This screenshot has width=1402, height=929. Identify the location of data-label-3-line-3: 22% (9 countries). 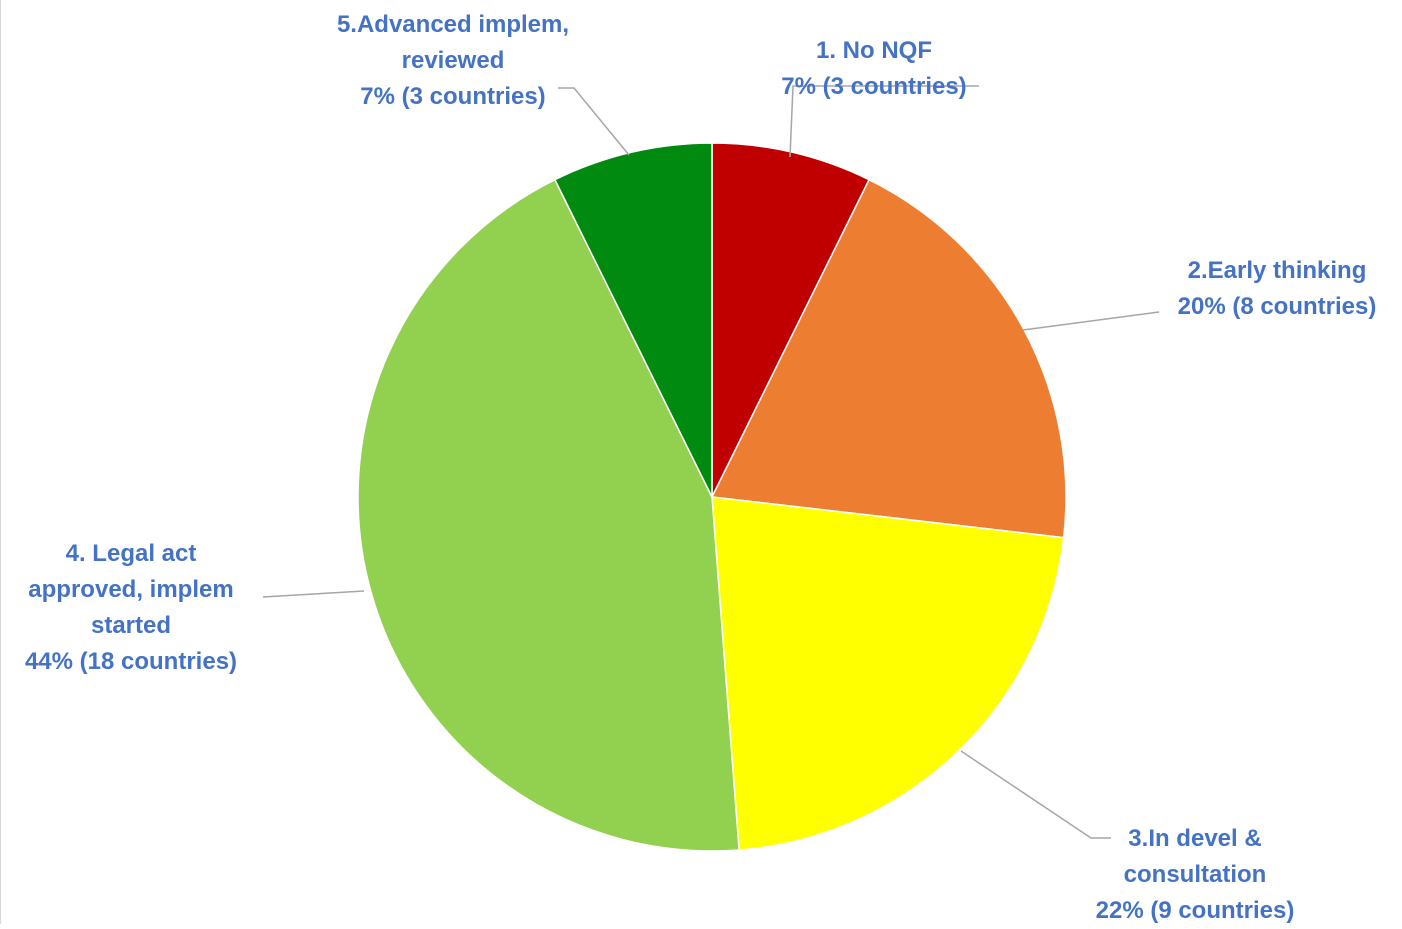
(1195, 910).